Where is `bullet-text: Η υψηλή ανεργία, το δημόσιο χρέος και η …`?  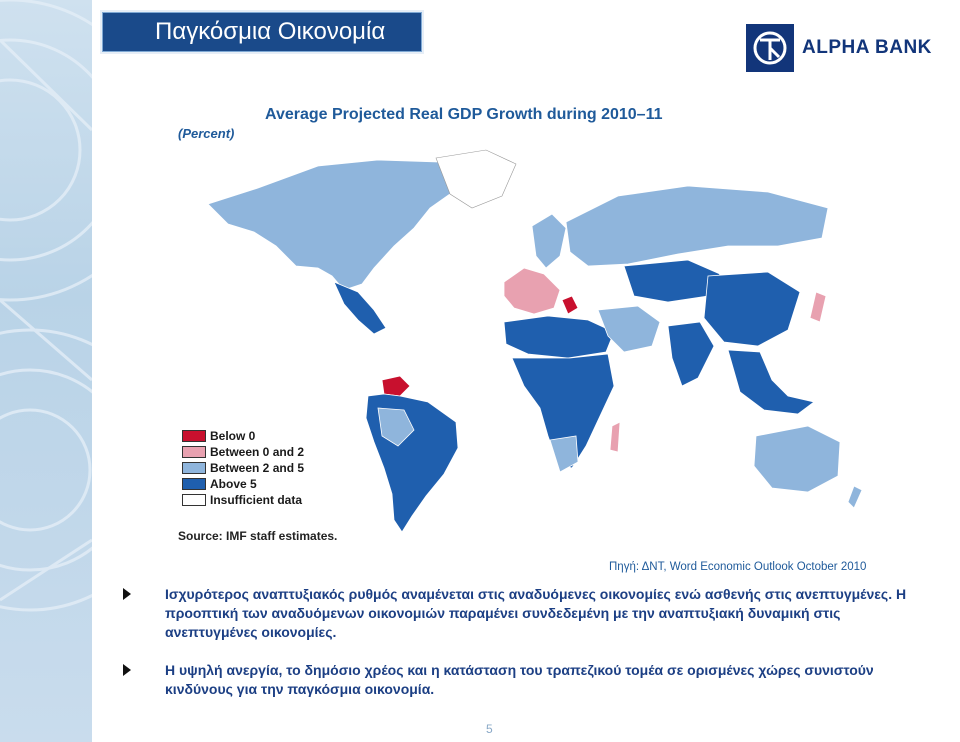
bullet-text: Η υψηλή ανεργία, το δημόσιο χρέος και η … is located at coordinates (519, 679).